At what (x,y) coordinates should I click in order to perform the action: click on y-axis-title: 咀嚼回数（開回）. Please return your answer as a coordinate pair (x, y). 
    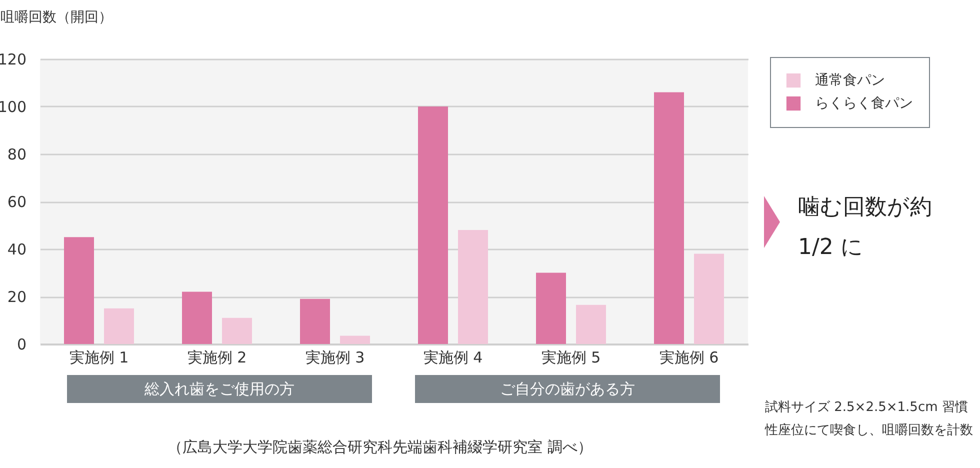
    Looking at the image, I should click on (56, 18).